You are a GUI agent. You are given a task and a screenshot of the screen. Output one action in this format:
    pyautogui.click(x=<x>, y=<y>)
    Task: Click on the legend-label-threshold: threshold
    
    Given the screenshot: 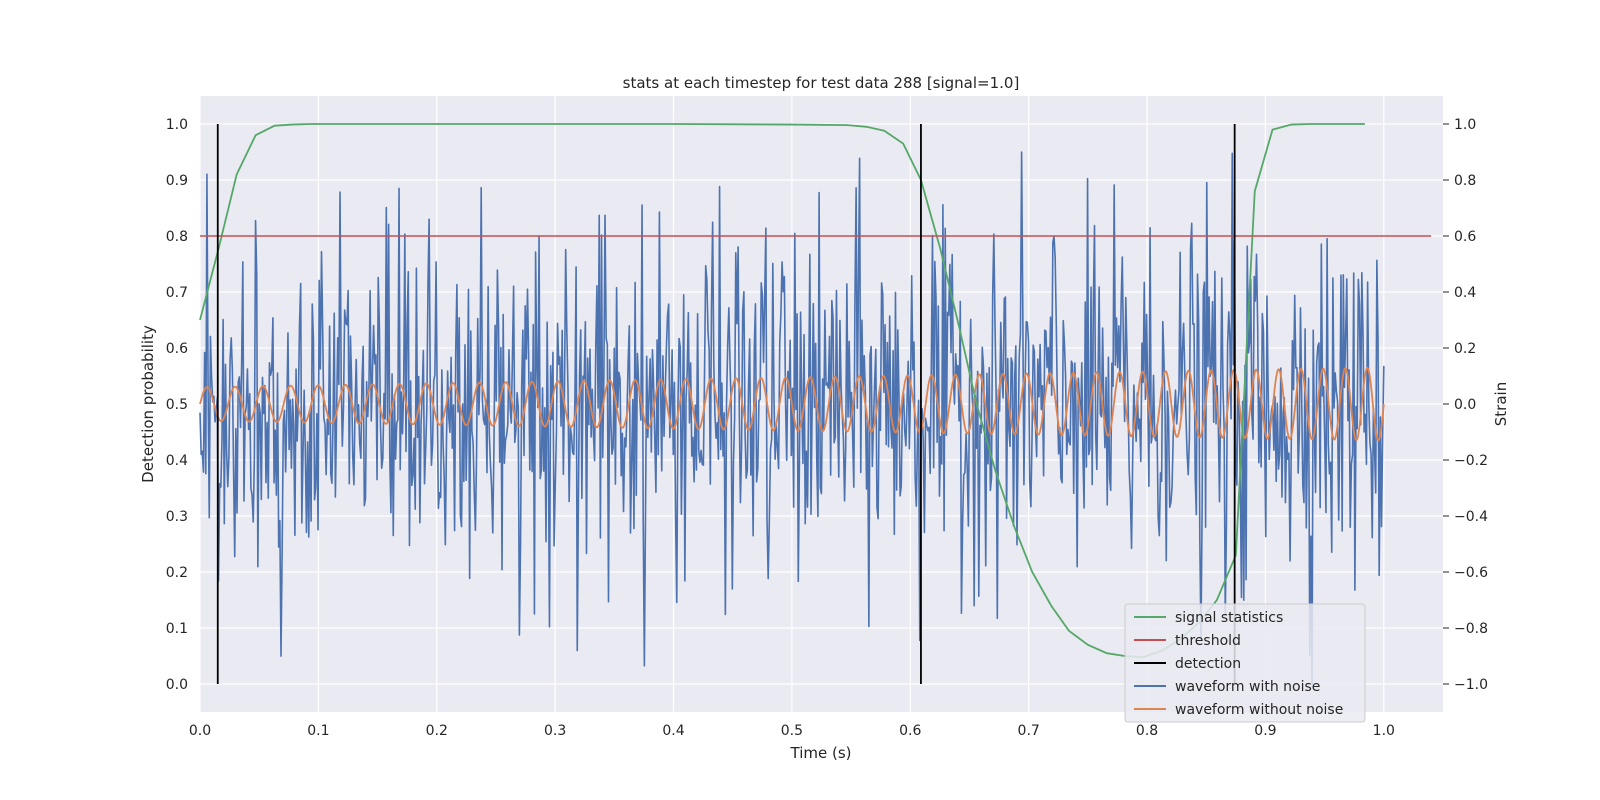 What is the action you would take?
    pyautogui.click(x=1208, y=641)
    